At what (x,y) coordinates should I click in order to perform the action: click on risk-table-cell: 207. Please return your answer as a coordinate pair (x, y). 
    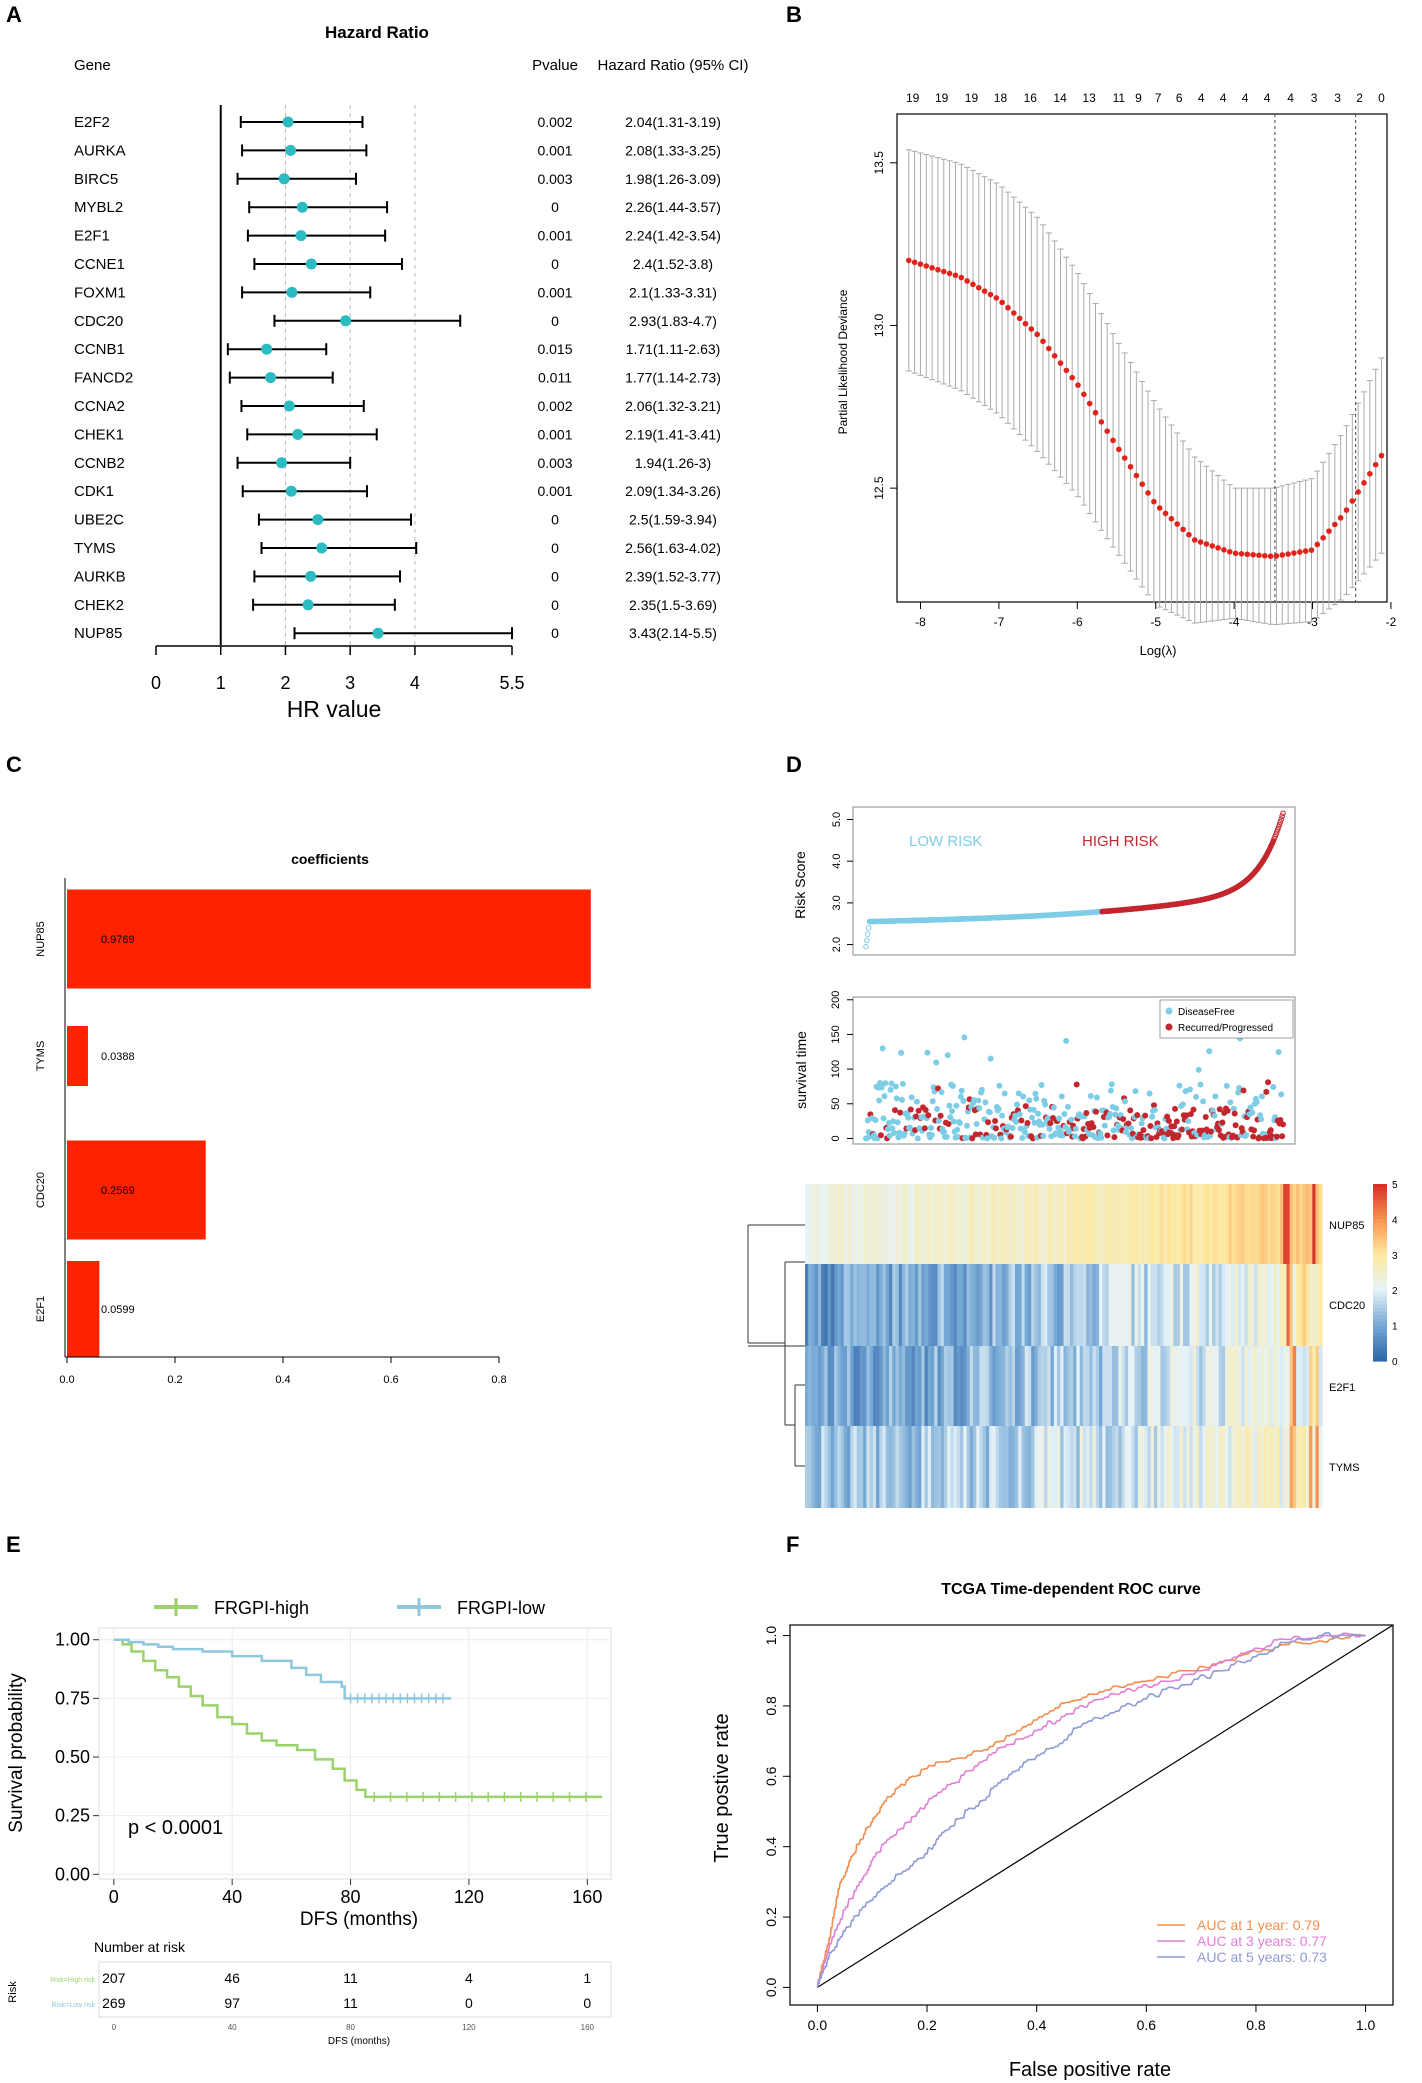
    Looking at the image, I should click on (114, 1978).